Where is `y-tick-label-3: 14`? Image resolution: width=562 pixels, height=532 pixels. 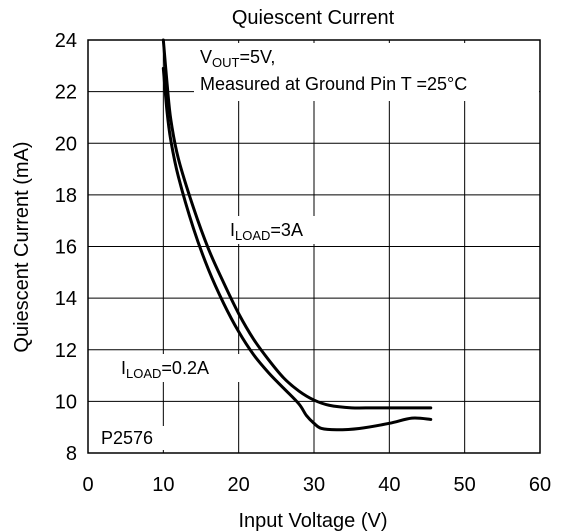
y-tick-label-3: 14 is located at coordinates (66, 299).